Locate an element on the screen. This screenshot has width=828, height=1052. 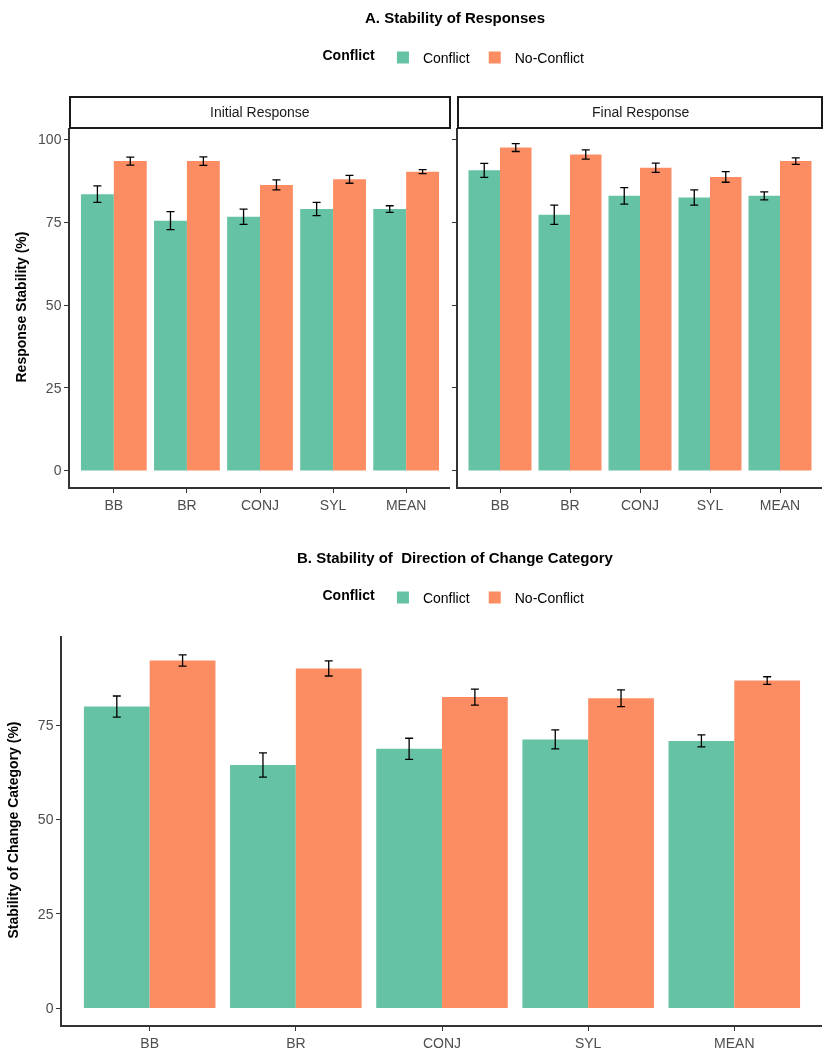
chart-subtitle: Initial Response is located at coordinates (260, 112).